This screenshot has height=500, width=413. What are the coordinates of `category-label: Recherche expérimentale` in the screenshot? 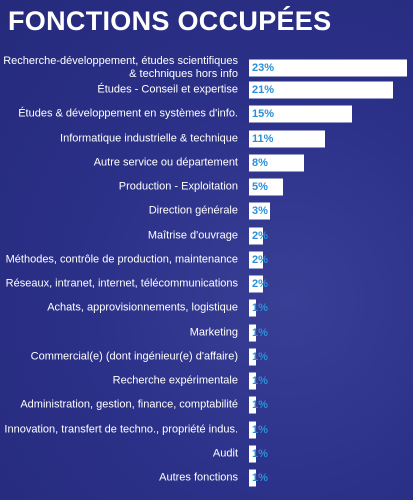 It's located at (175, 380).